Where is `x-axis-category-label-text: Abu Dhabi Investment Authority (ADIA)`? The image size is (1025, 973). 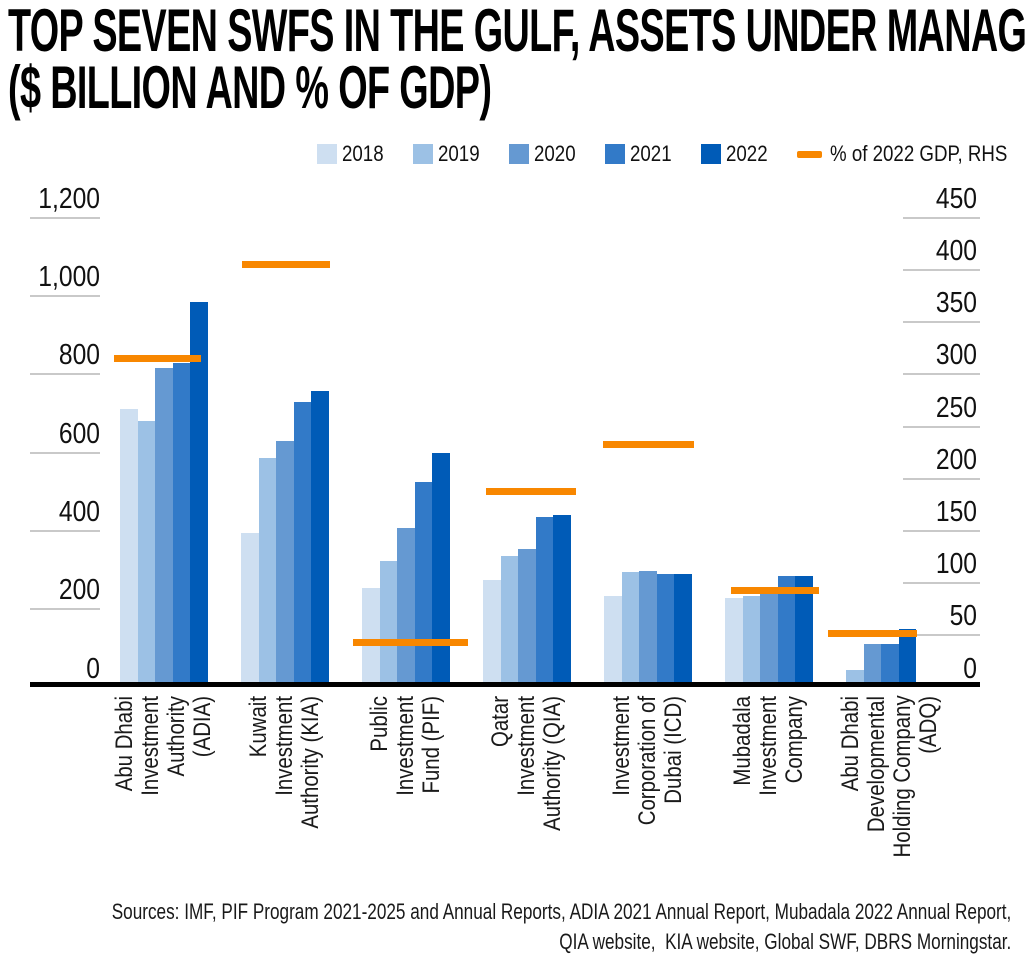 x-axis-category-label-text: Abu Dhabi Investment Authority (ADIA) is located at coordinates (163, 746).